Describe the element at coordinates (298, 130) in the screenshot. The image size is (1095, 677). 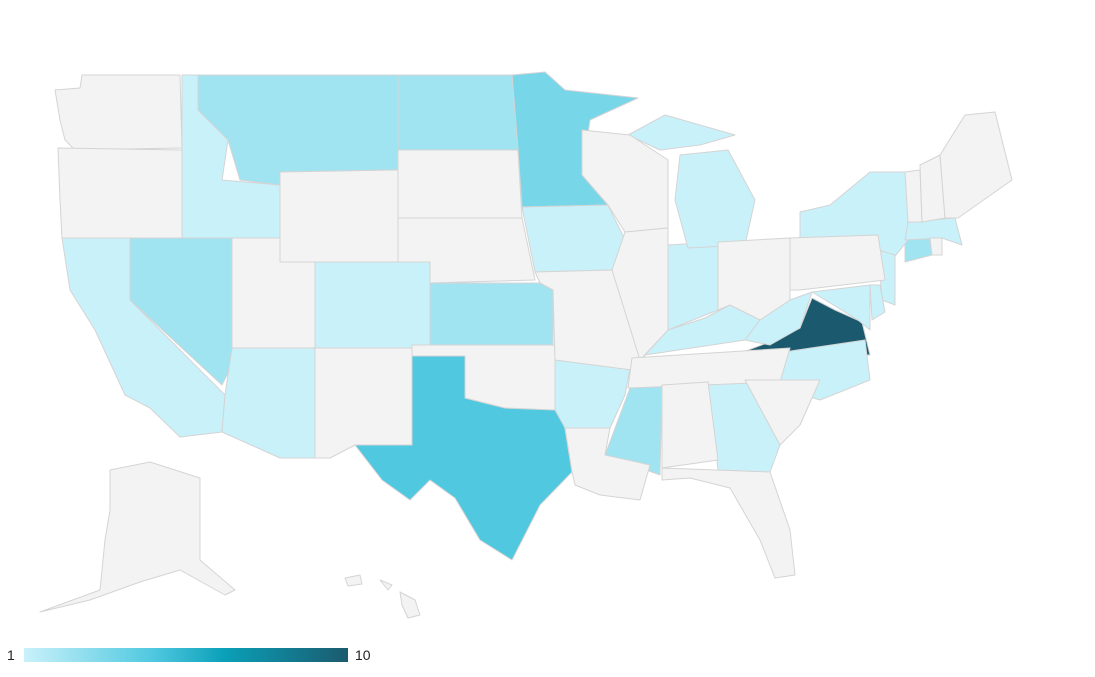
I see `state-mt` at that location.